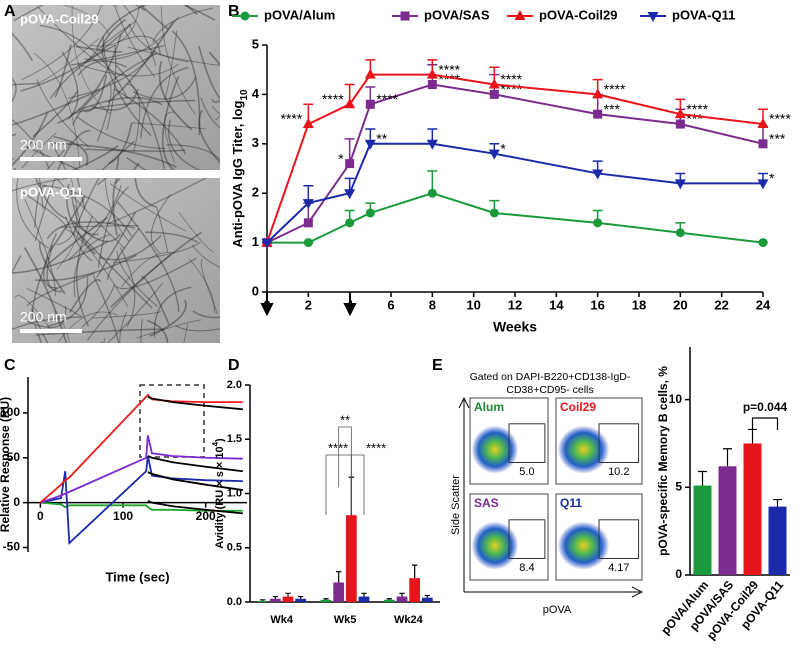  Describe the element at coordinates (234, 493) in the screenshot. I see `y-tick-label: 1.0` at that location.